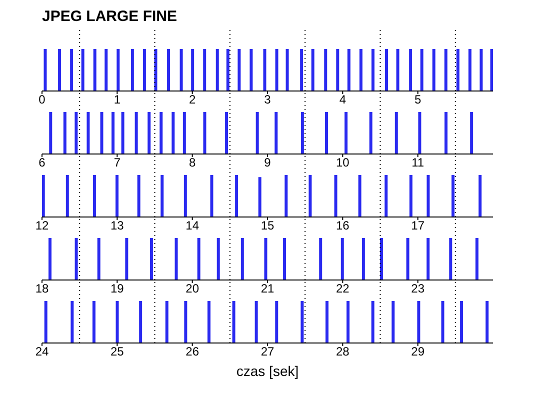 The image size is (538, 398). I want to click on x-tick-label: 2, so click(192, 99).